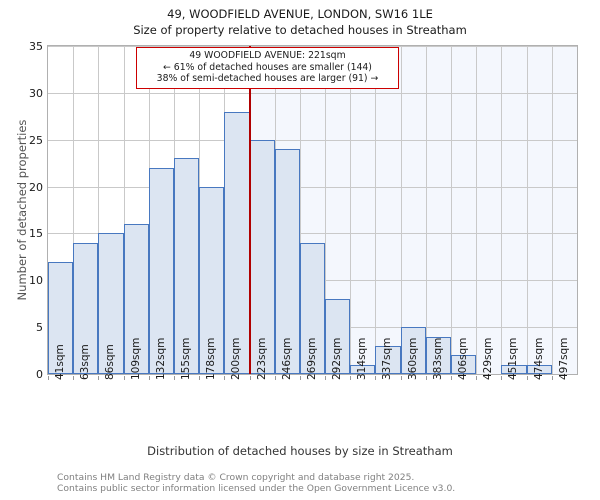  Describe the element at coordinates (300, 14) in the screenshot. I see `page-title: 49, WOODFIELD AVENUE, LONDON, SW16 1LE` at that location.